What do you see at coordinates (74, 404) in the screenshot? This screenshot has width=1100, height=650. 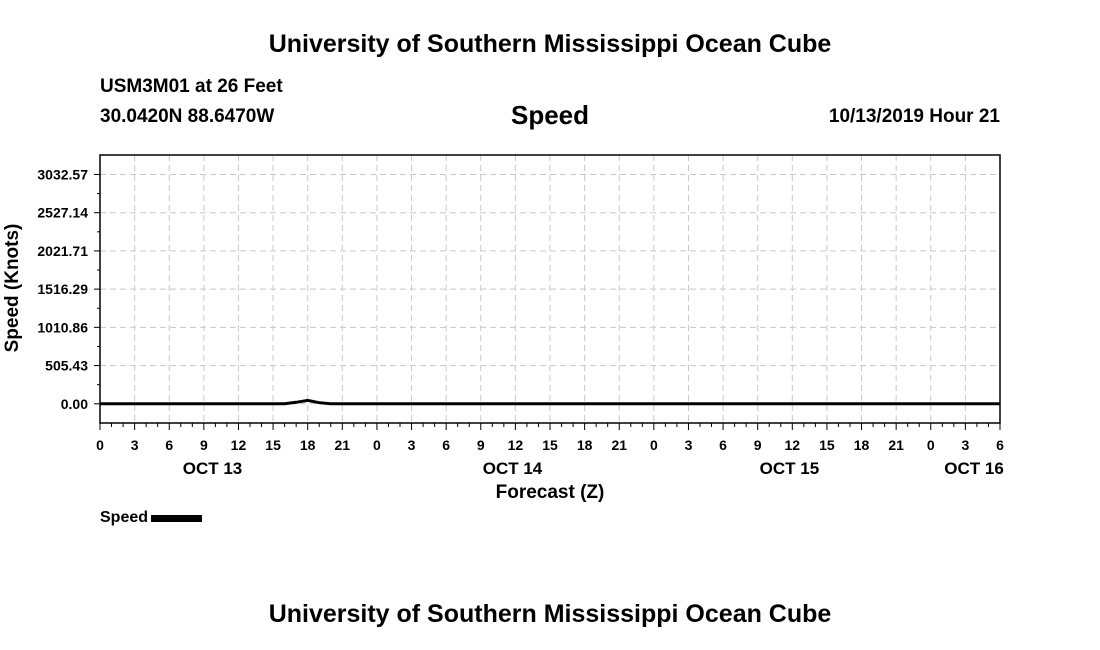 I see `y-tick-label: 0.00` at bounding box center [74, 404].